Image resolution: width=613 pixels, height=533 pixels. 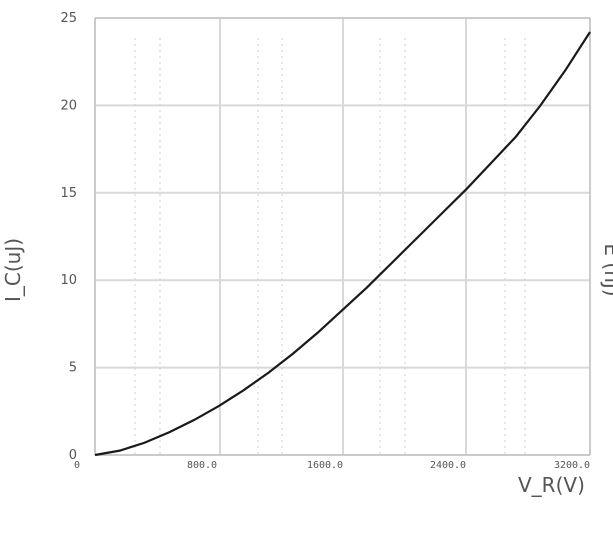 I want to click on x-axis-label: V_R(V), so click(x=551, y=485).